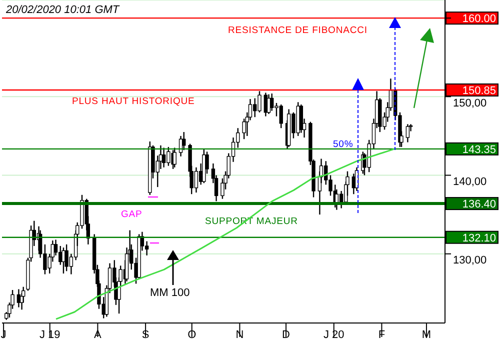 This screenshot has height=350, width=500. What do you see at coordinates (49, 334) in the screenshot?
I see `x-tick-label: J 19` at bounding box center [49, 334].